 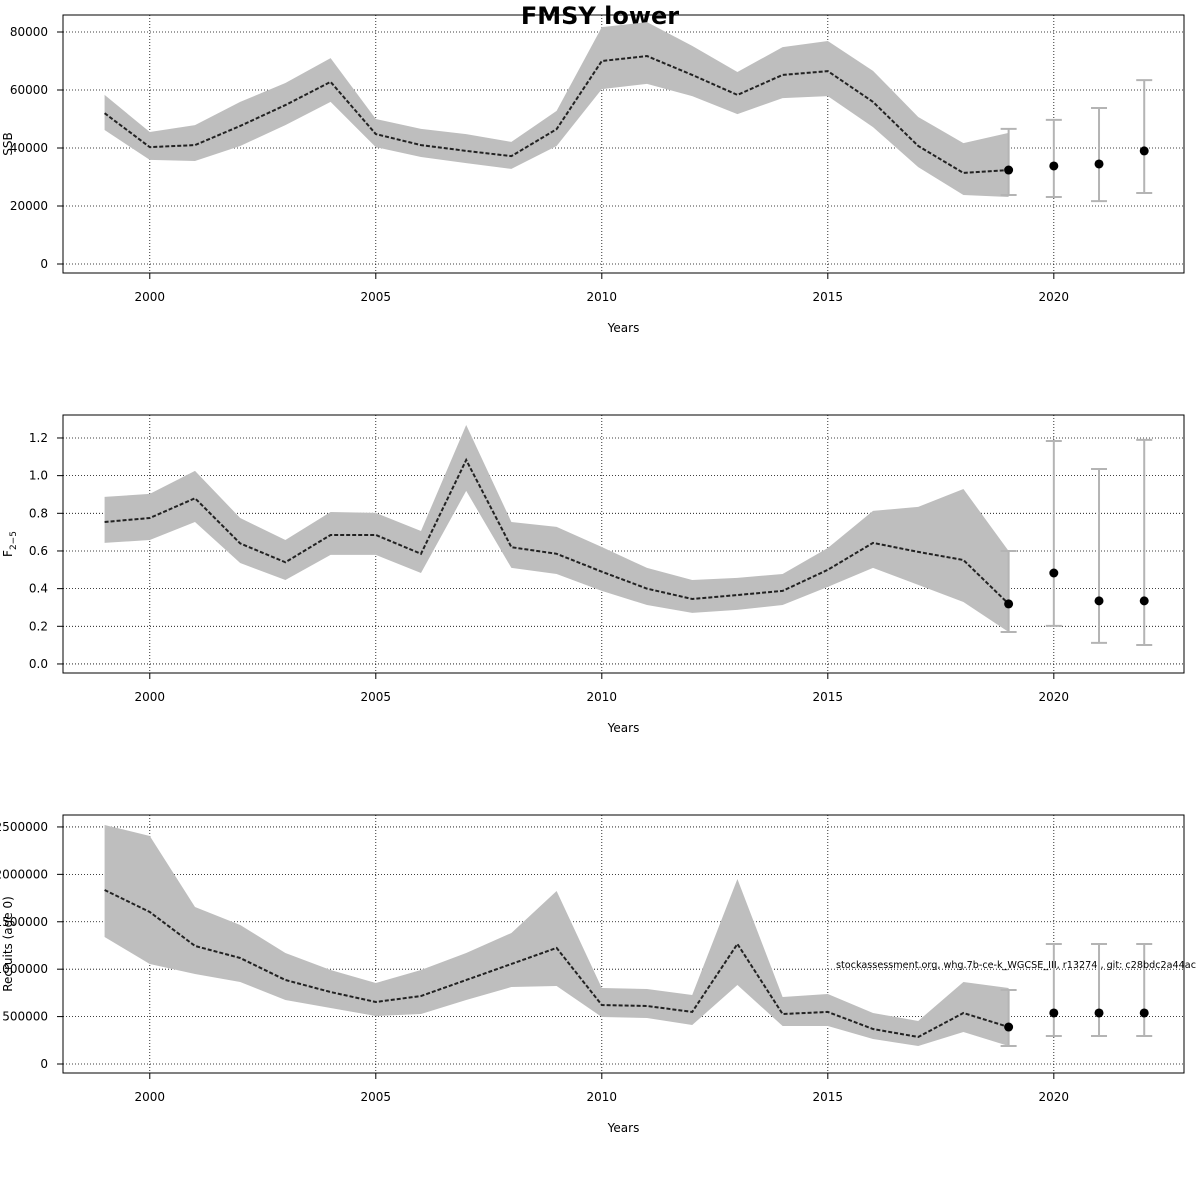 I want to click on y-tick-label: 0.6, so click(x=38, y=551).